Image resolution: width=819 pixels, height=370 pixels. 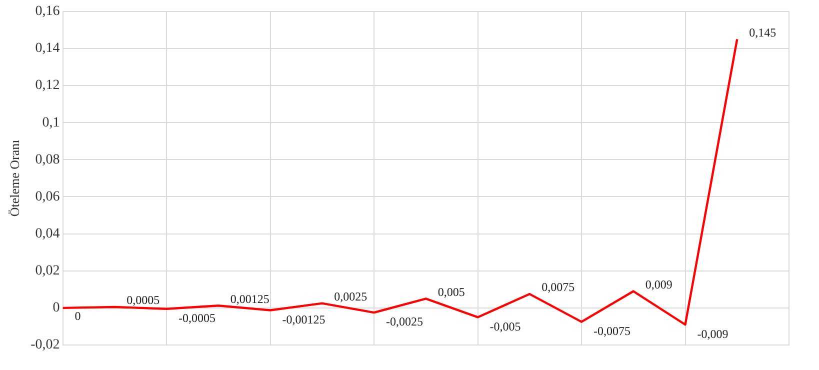 I want to click on data-label: -0,009, so click(x=712, y=333).